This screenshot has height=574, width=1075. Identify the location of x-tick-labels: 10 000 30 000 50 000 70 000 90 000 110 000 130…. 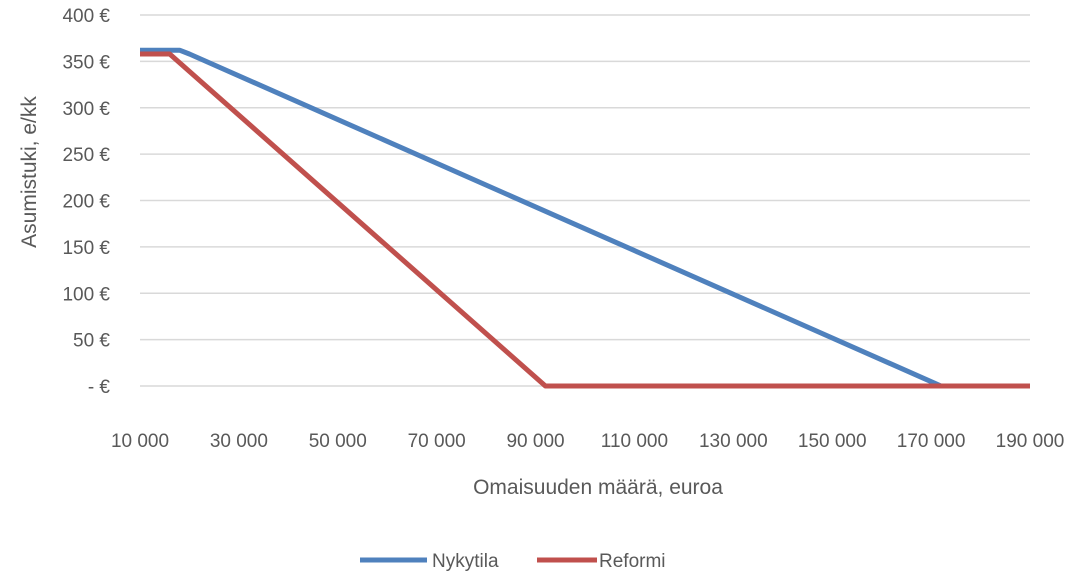
(587, 441).